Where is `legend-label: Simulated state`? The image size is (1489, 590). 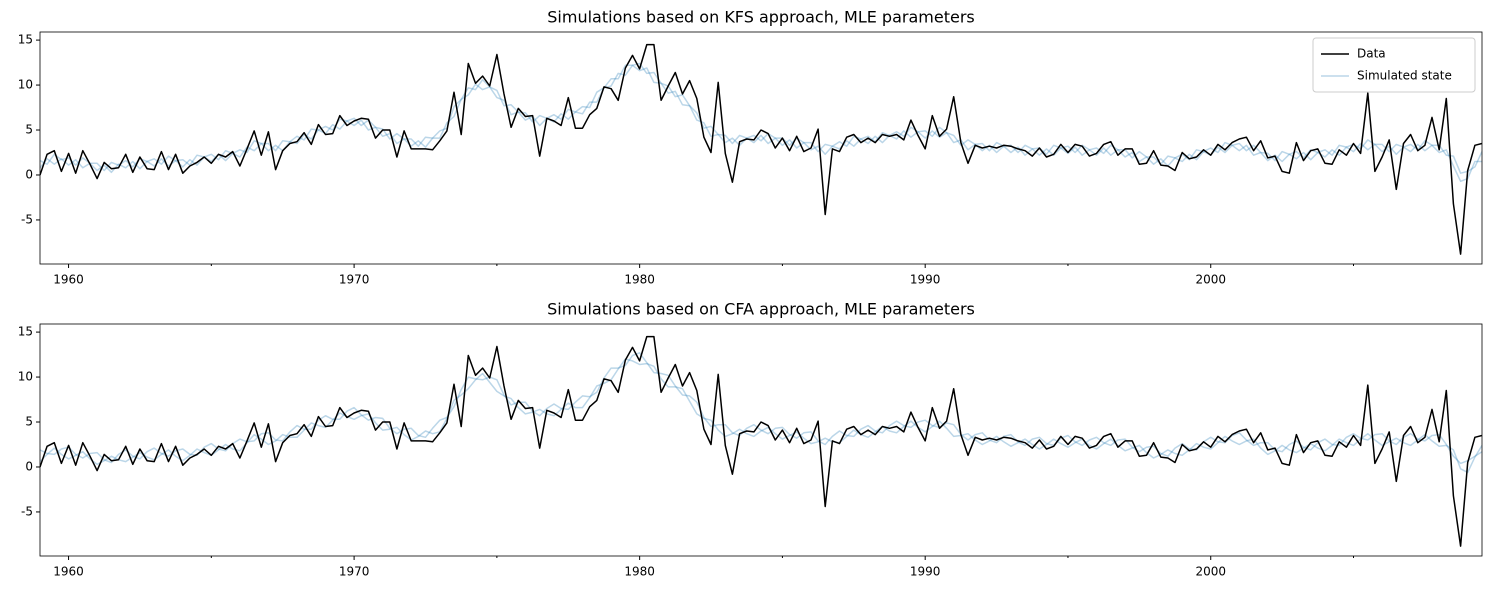 legend-label: Simulated state is located at coordinates (1404, 76).